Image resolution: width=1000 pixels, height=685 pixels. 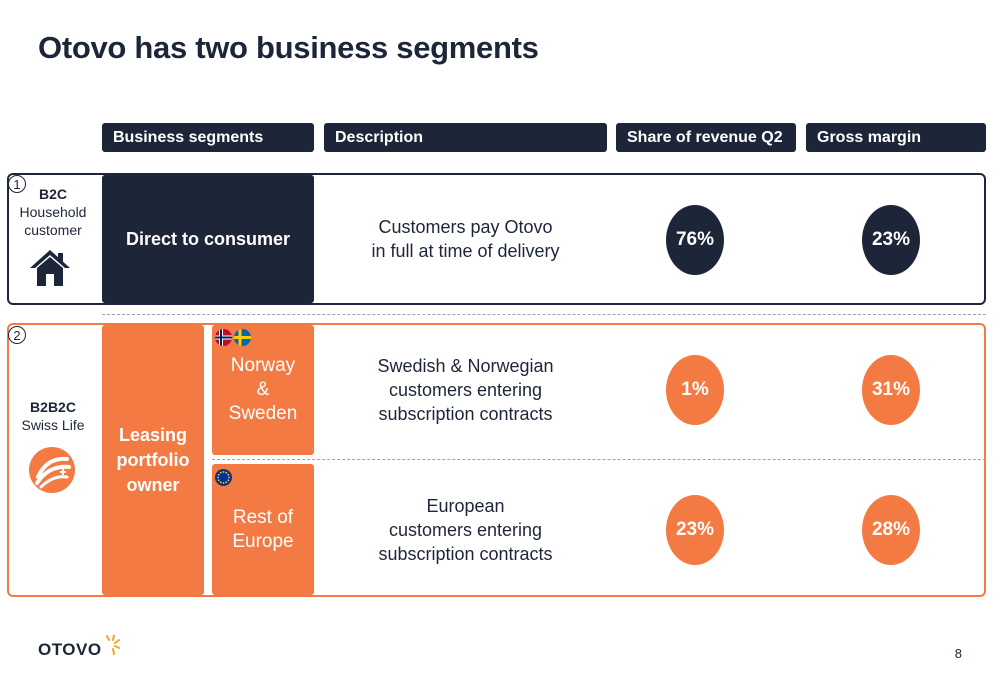 What do you see at coordinates (242, 337) in the screenshot?
I see `sweden-flag-icon` at bounding box center [242, 337].